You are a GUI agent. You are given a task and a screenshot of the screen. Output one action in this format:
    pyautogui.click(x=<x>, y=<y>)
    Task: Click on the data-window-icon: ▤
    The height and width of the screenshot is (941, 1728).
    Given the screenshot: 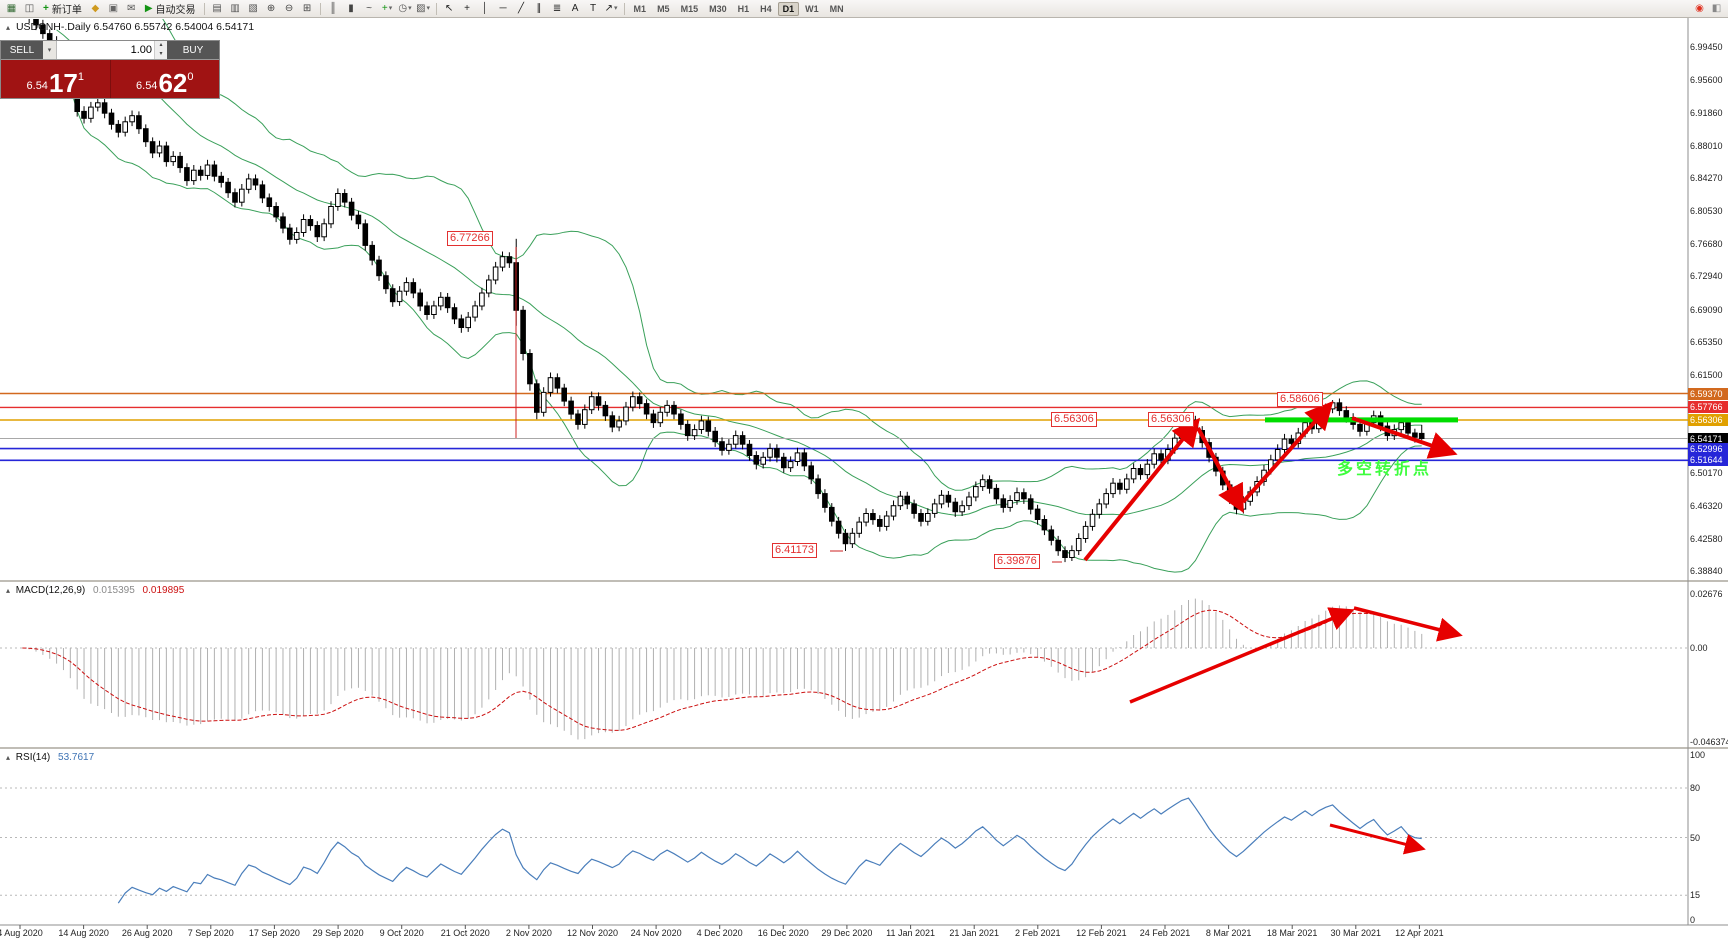 What is the action you would take?
    pyautogui.click(x=217, y=8)
    